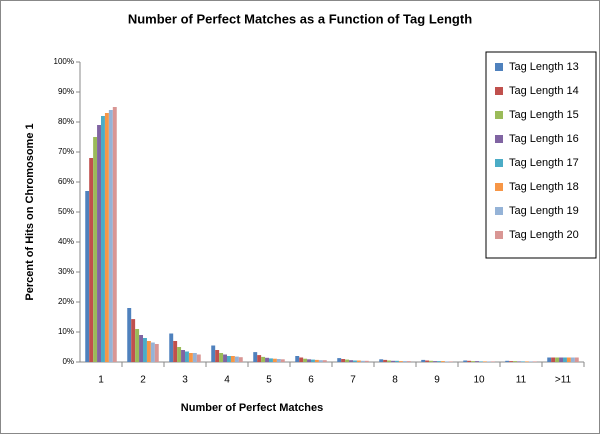 The image size is (600, 434). I want to click on y-tick-label: 70%, so click(66, 151).